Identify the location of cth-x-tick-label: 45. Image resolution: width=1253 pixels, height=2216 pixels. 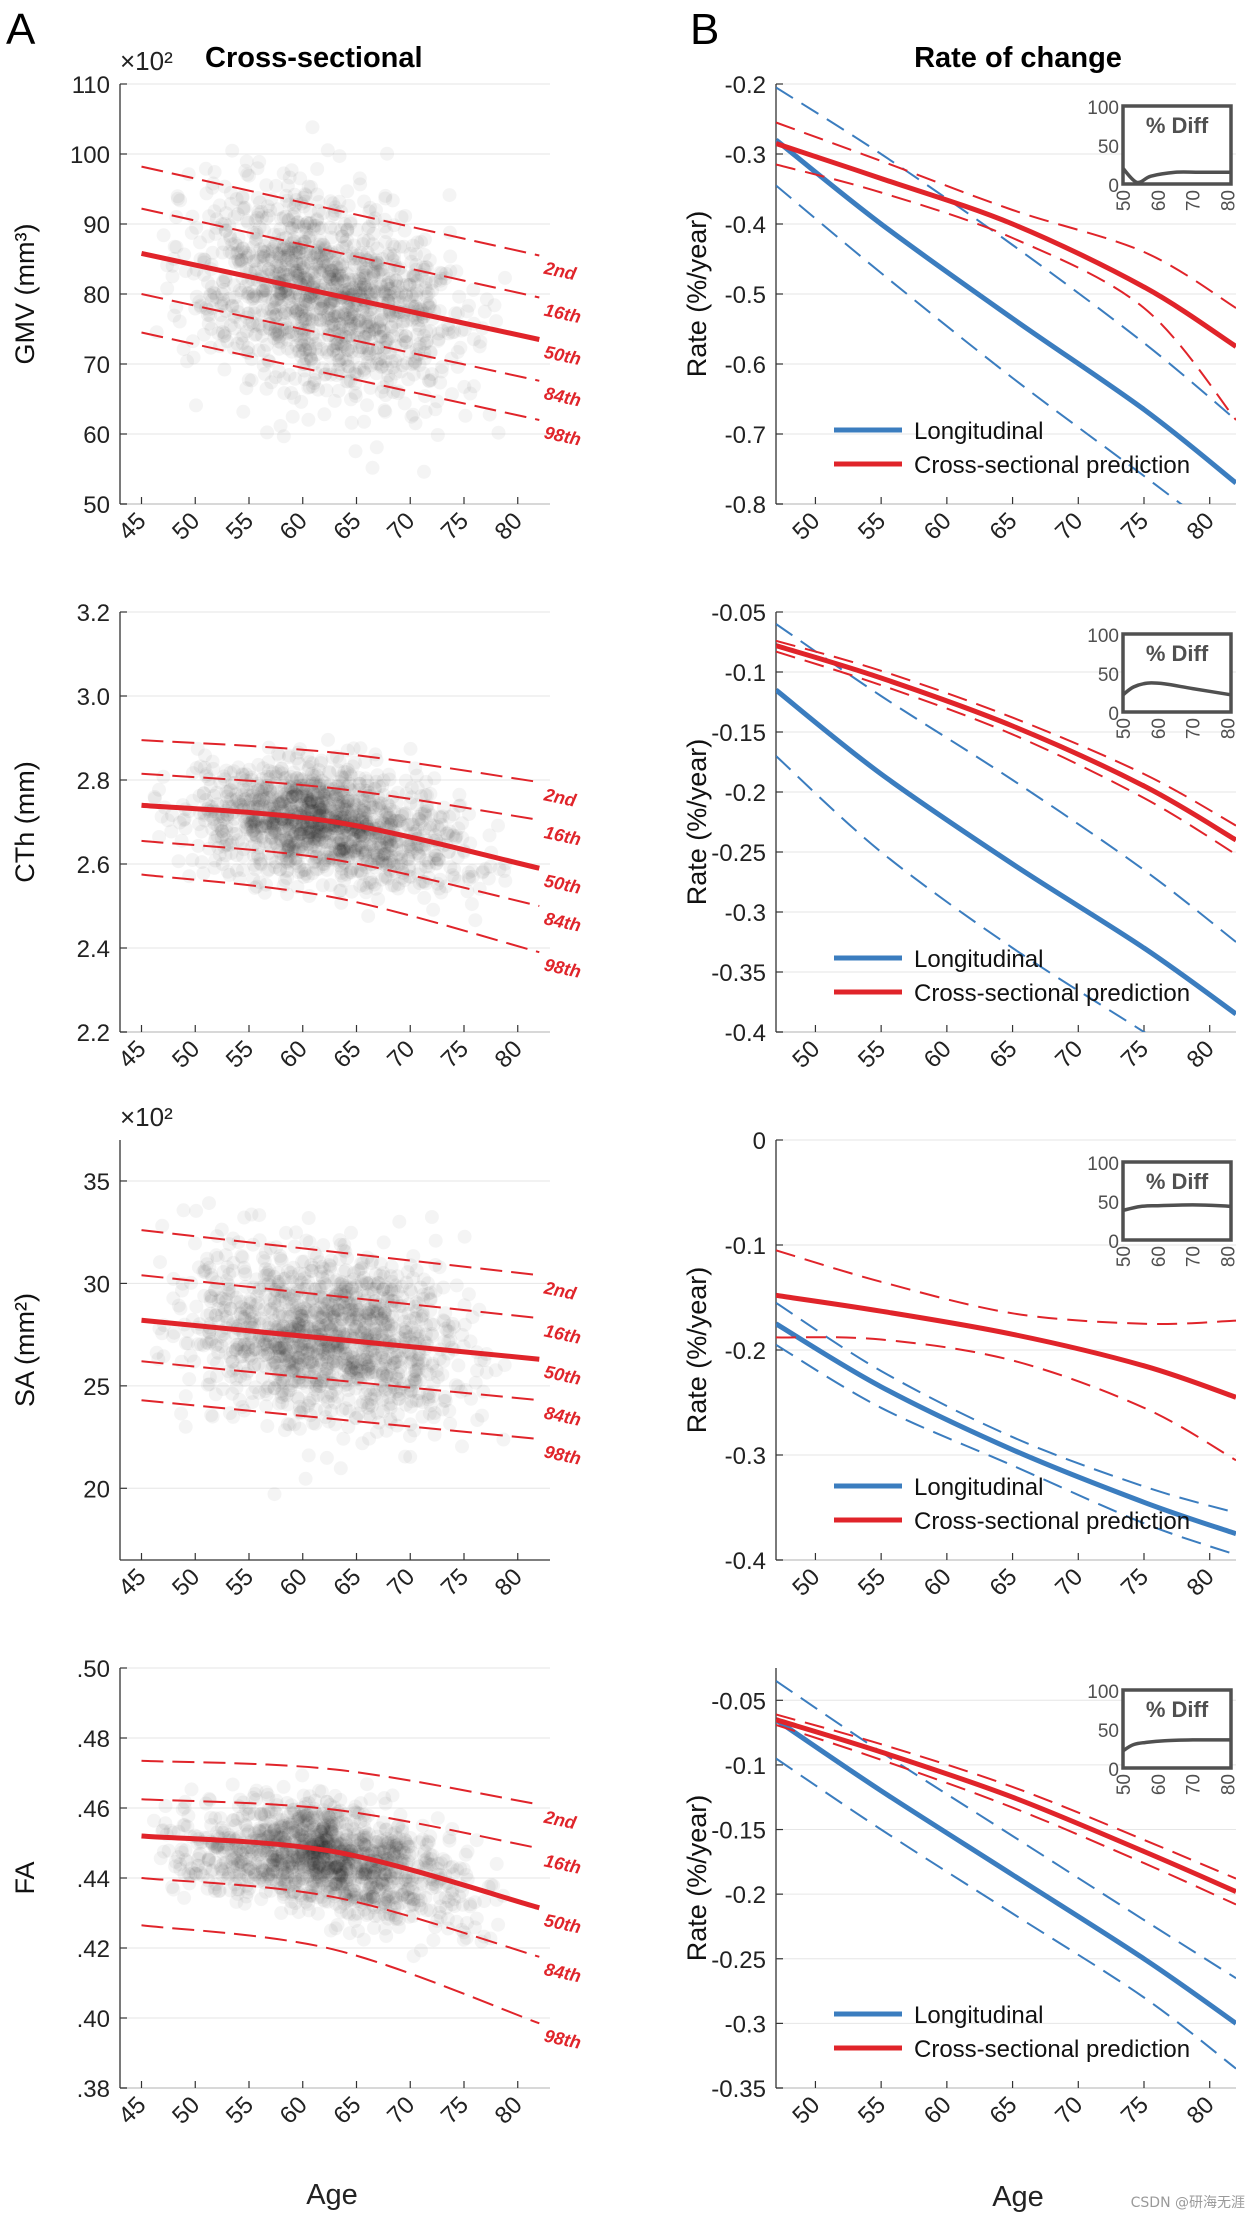
(132, 1054).